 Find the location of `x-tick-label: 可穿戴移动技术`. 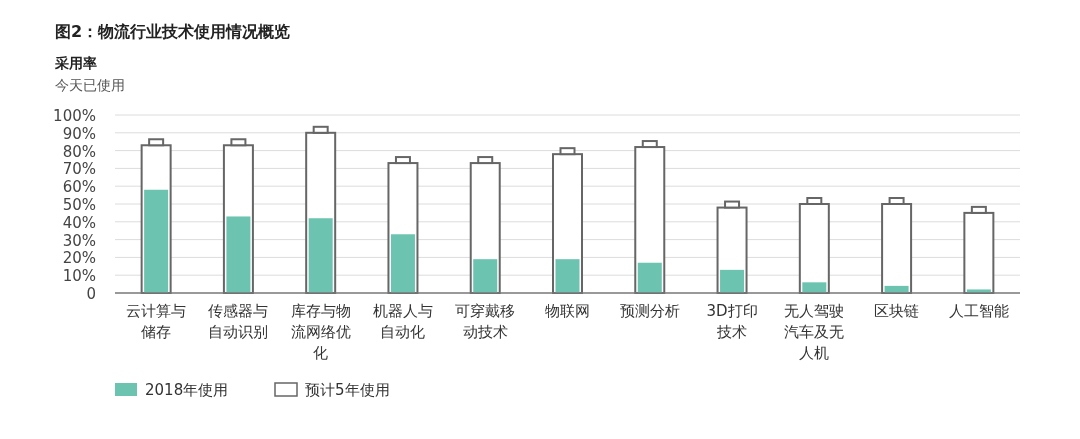

x-tick-label: 可穿戴移动技术 is located at coordinates (485, 321).